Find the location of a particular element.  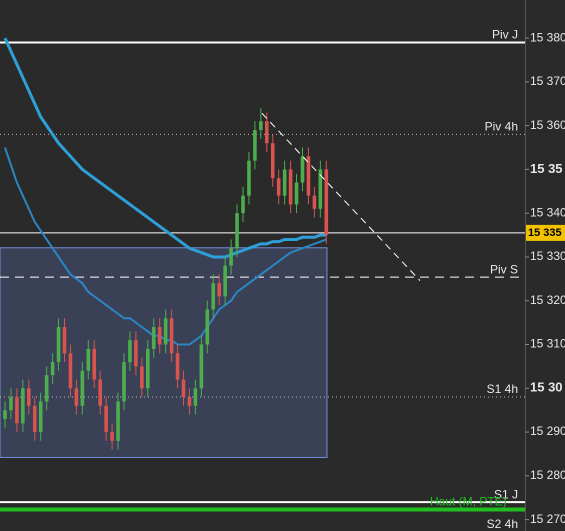

y-tick-label: 15 270 is located at coordinates (547, 519).